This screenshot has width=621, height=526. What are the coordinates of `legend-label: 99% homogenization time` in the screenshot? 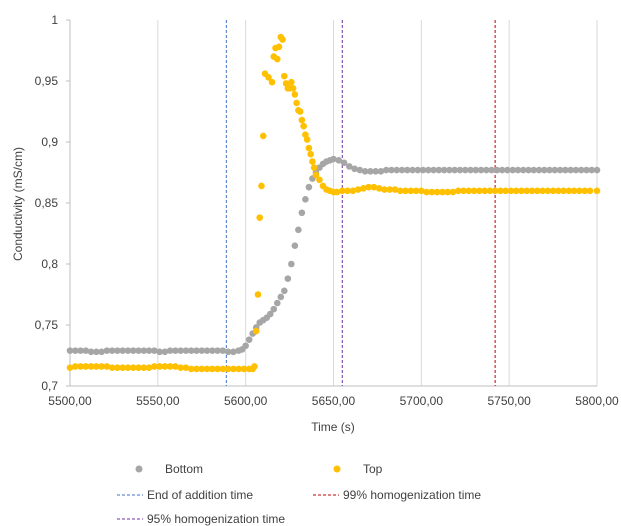 It's located at (412, 495).